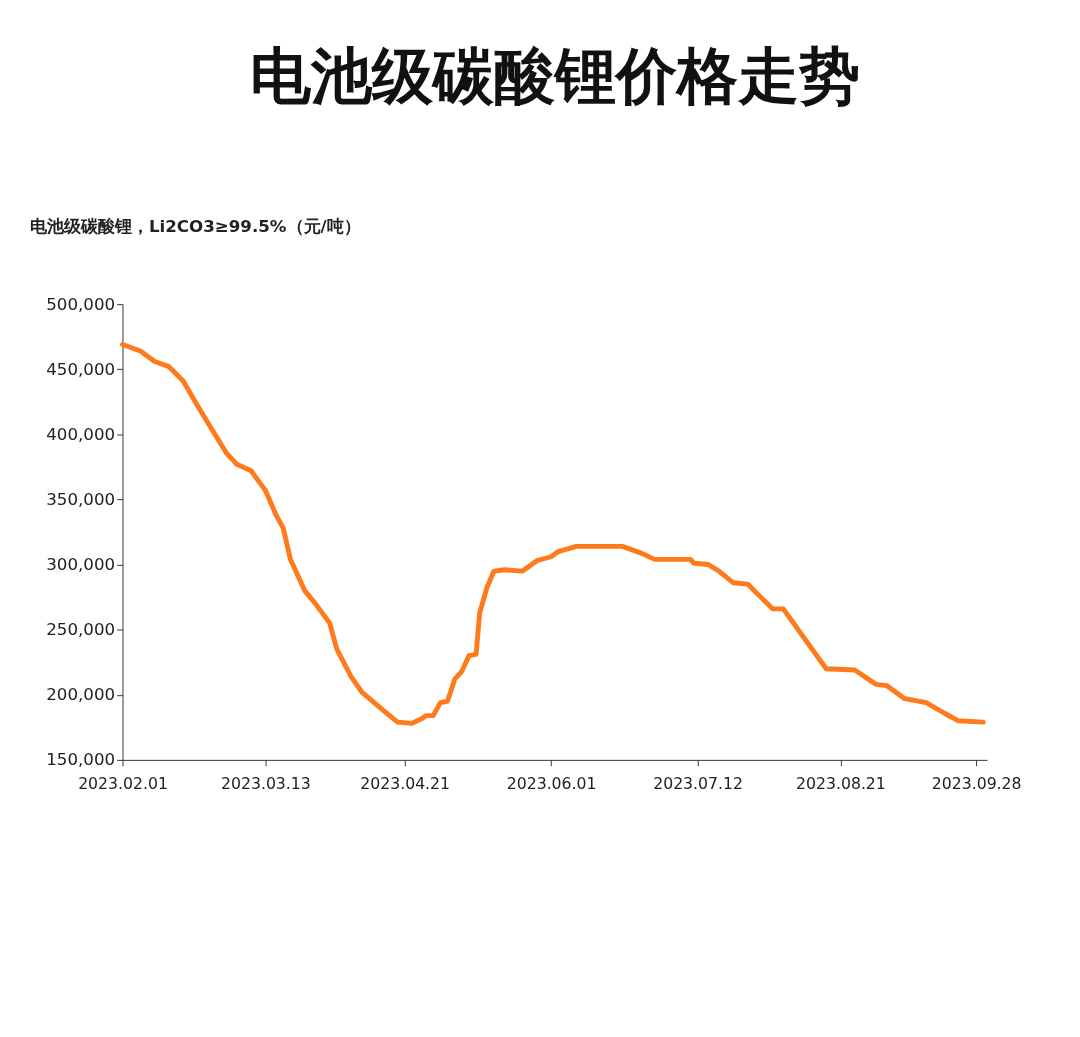 The image size is (1080, 1037). I want to click on x-tick-label: 2023.07.12, so click(698, 783).